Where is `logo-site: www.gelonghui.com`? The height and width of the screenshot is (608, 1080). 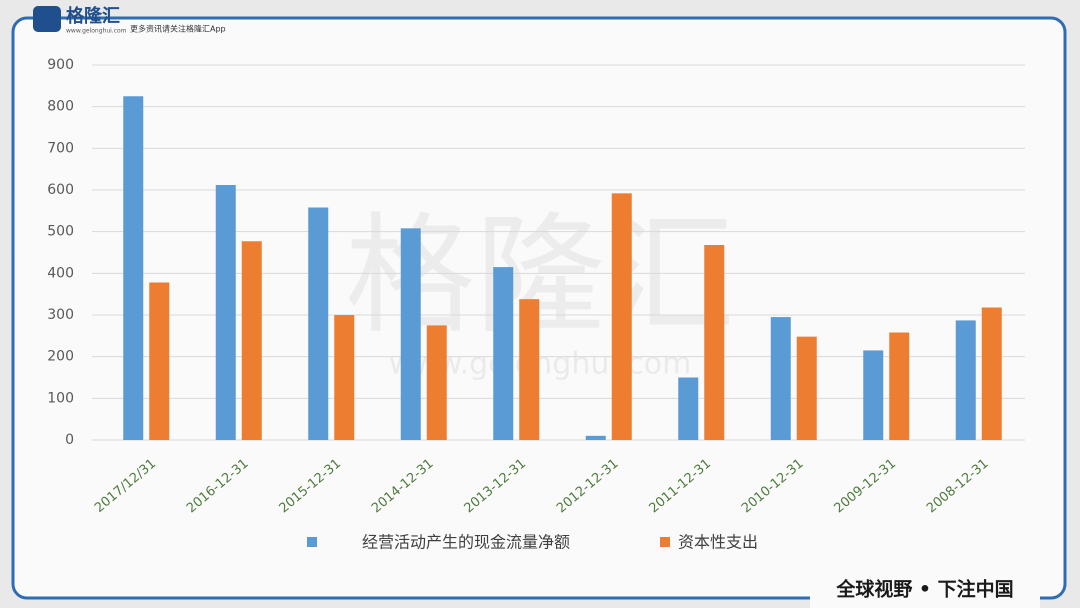
logo-site: www.gelonghui.com is located at coordinates (96, 31).